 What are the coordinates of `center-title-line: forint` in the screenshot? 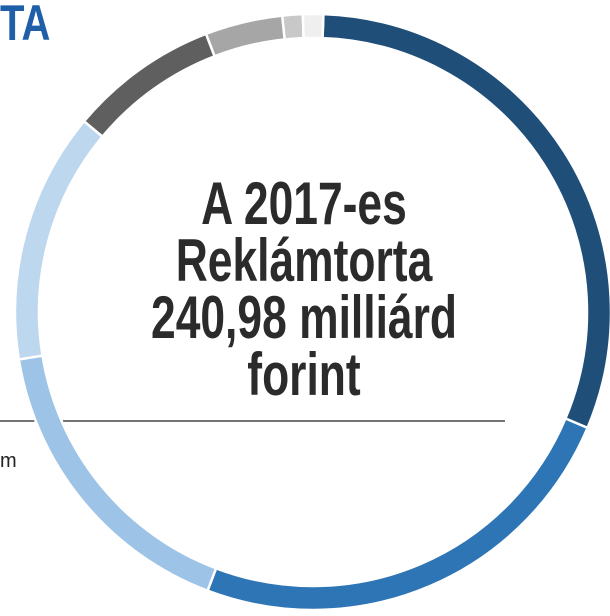 It's located at (303, 375).